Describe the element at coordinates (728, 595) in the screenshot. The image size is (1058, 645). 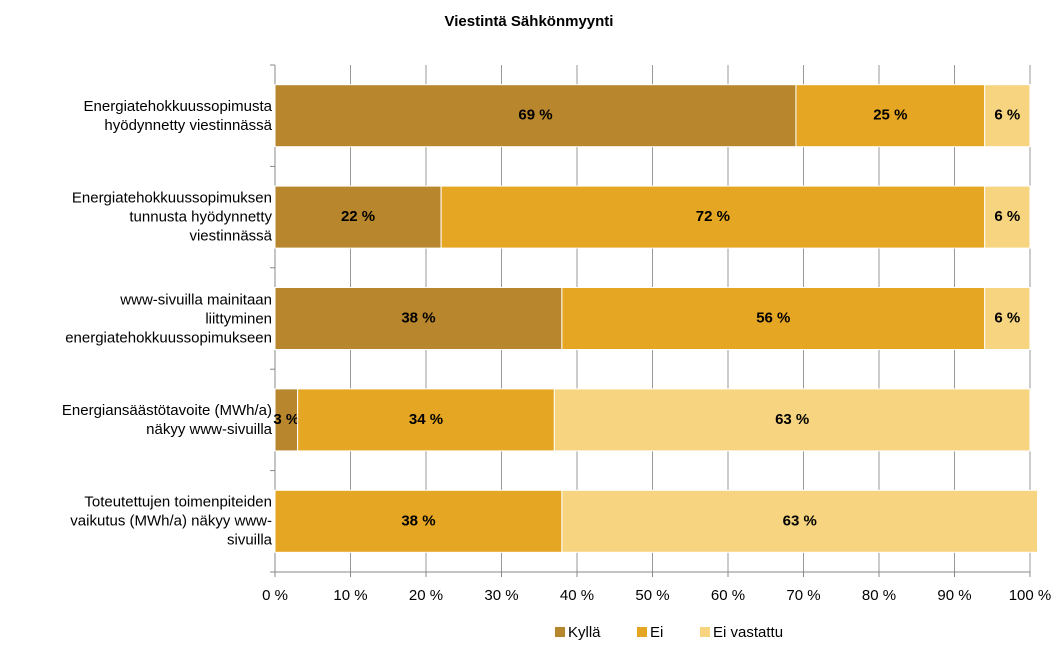
I see `x-tick-label: 60 %` at that location.